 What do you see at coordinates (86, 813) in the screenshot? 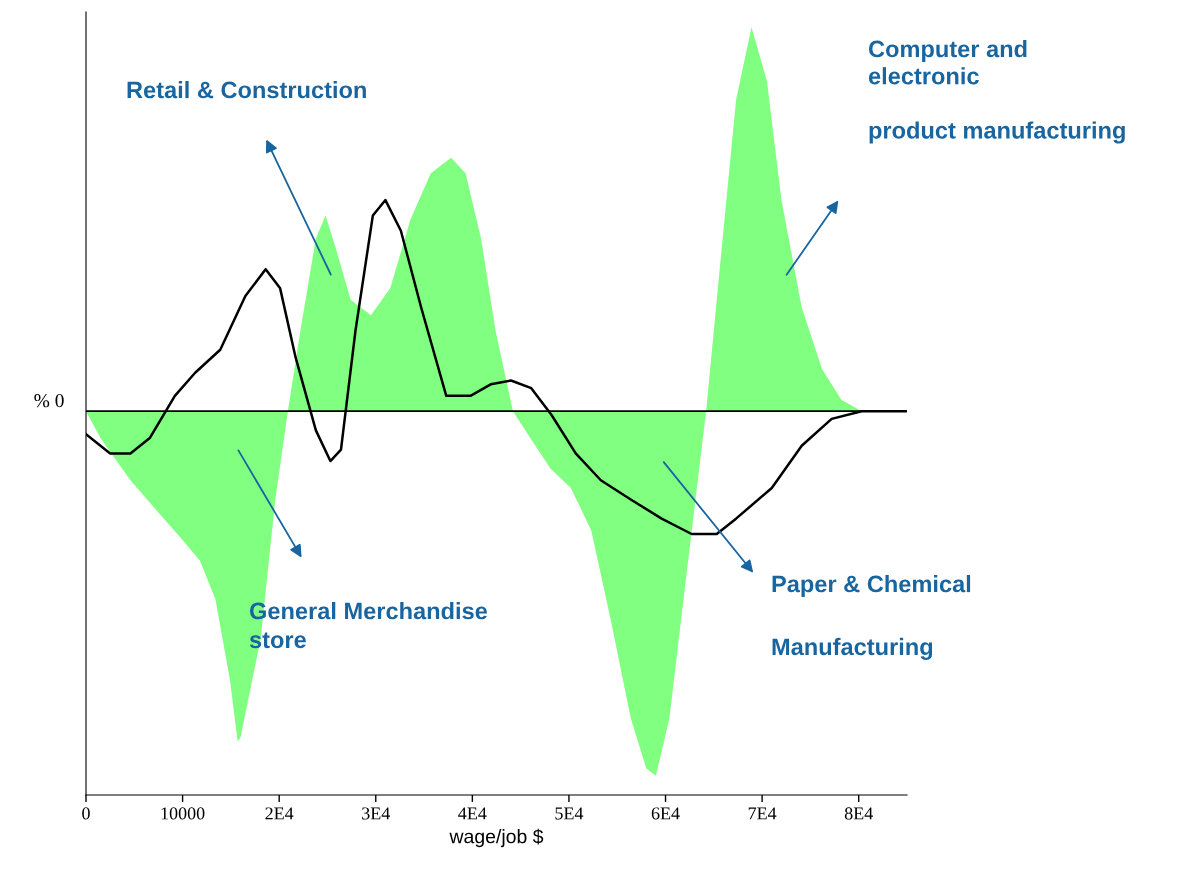
I see `x-tick-label: 0` at bounding box center [86, 813].